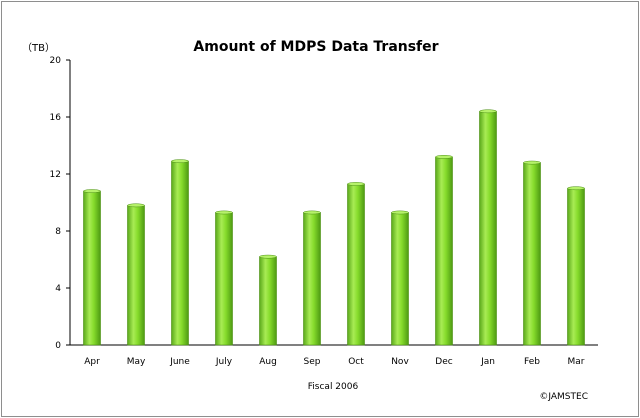 The width and height of the screenshot is (640, 418). What do you see at coordinates (268, 301) in the screenshot?
I see `bar-aug` at bounding box center [268, 301].